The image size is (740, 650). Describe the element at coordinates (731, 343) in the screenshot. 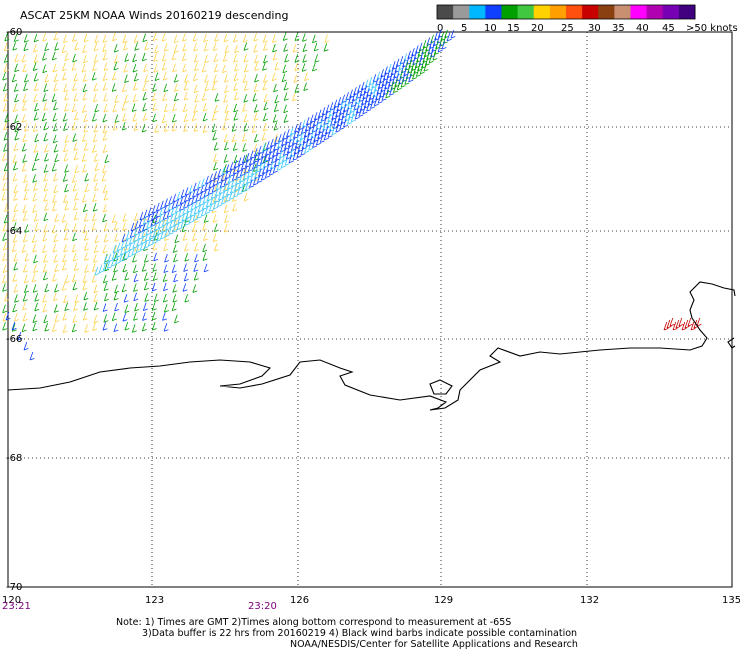

I see `coastline-east` at that location.